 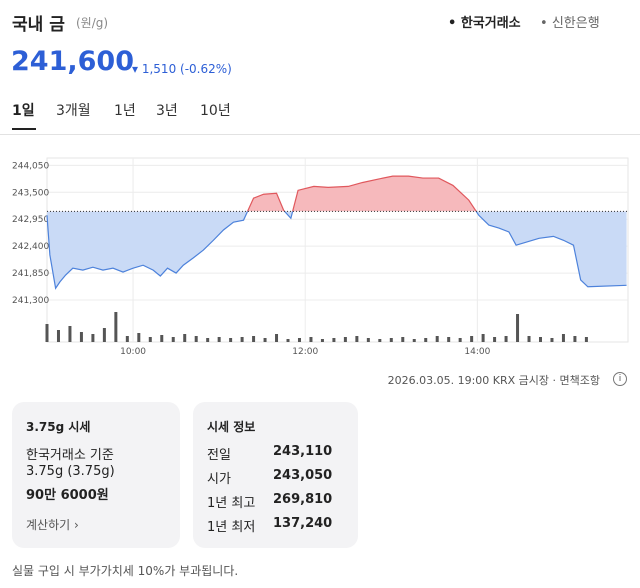 What do you see at coordinates (30, 301) in the screenshot?
I see `y-tick-label: 241,300` at bounding box center [30, 301].